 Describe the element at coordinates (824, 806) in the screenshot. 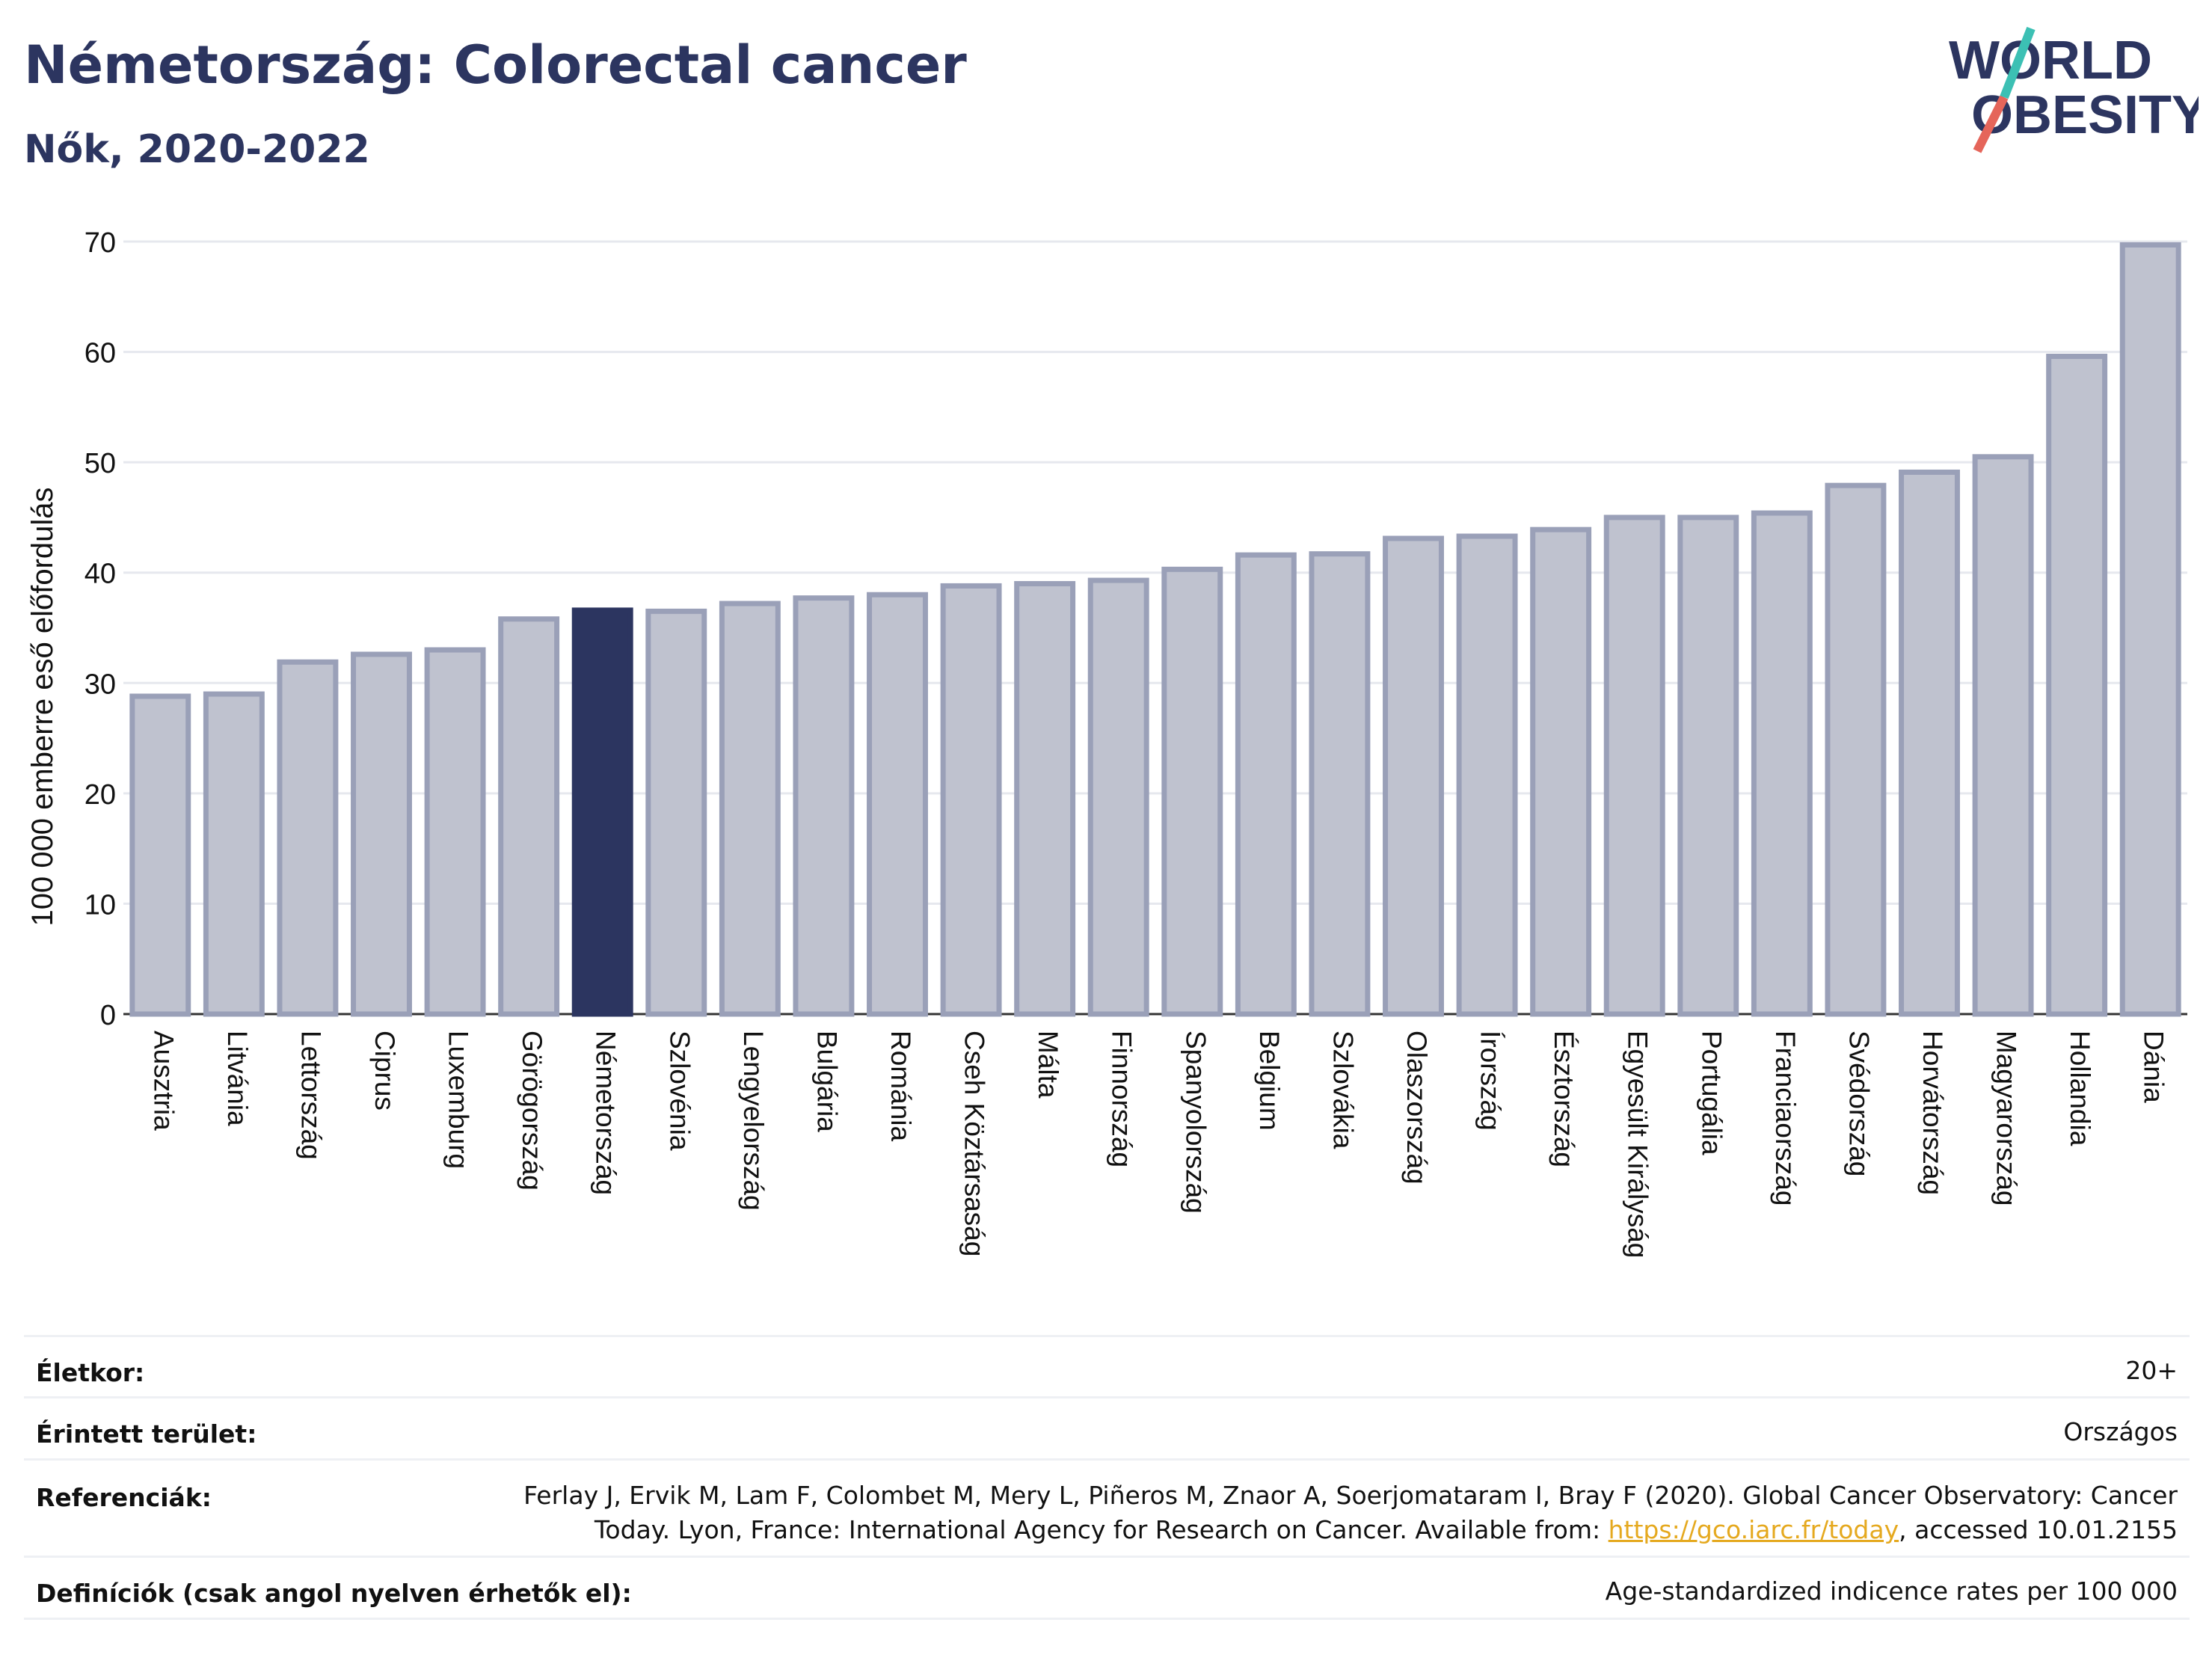

I see `bar-Bulgária` at that location.